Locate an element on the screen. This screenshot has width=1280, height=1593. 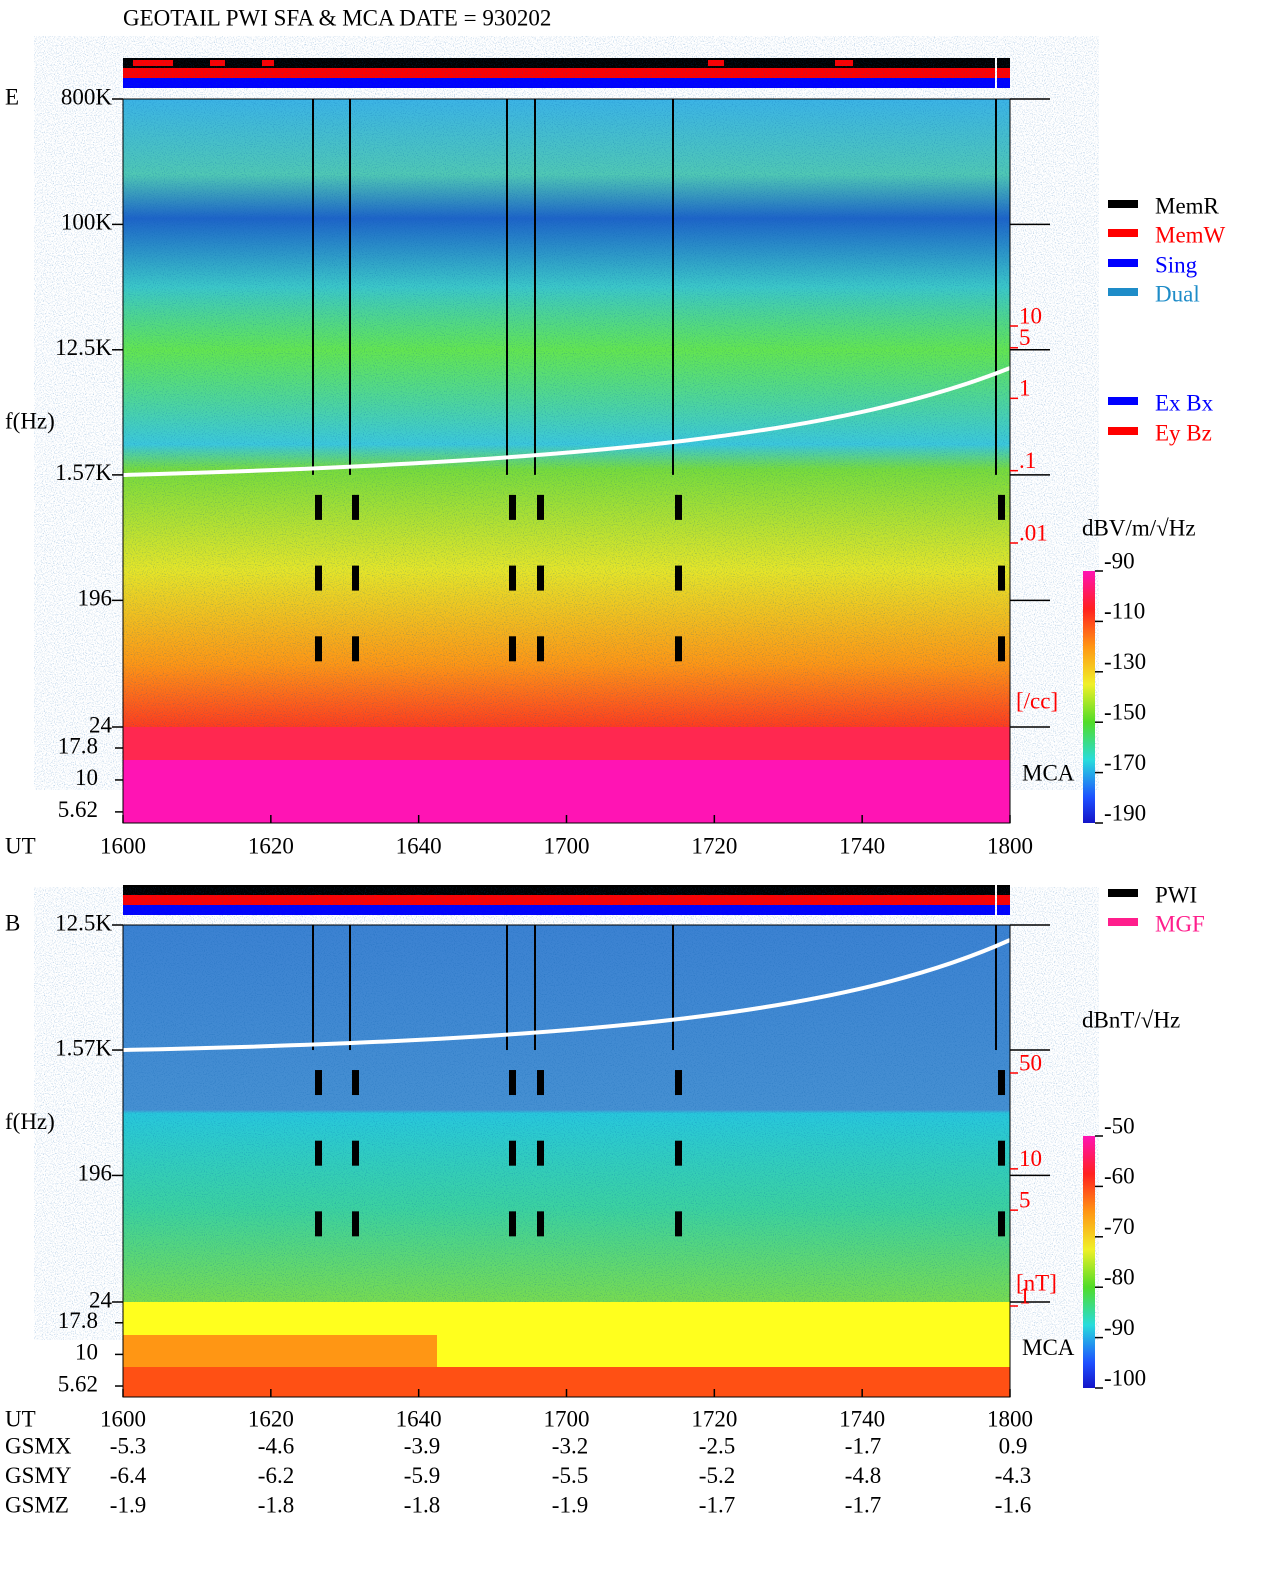
orbit-value: -6.2 is located at coordinates (276, 1475).